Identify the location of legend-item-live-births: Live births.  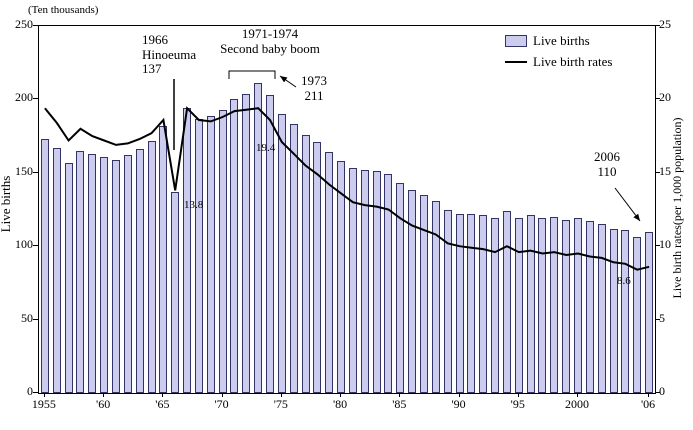
(558, 40).